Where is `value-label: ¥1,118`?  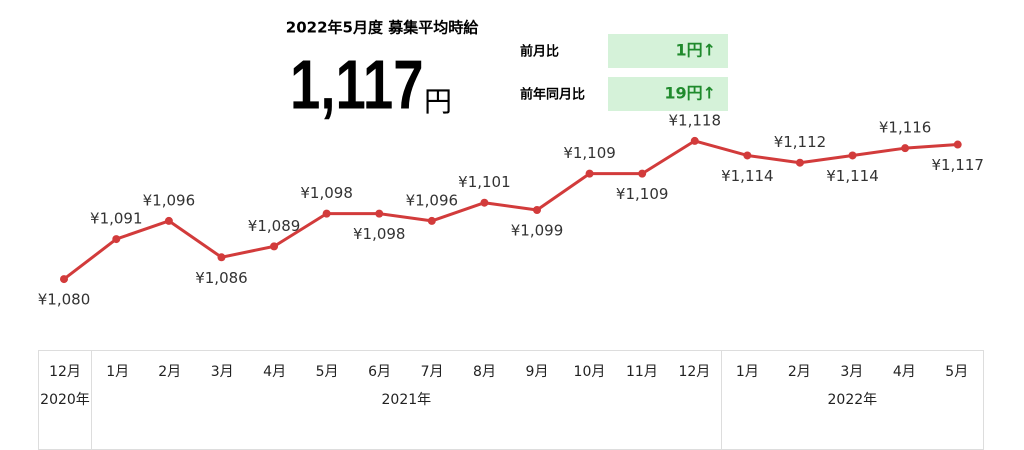 value-label: ¥1,118 is located at coordinates (695, 120).